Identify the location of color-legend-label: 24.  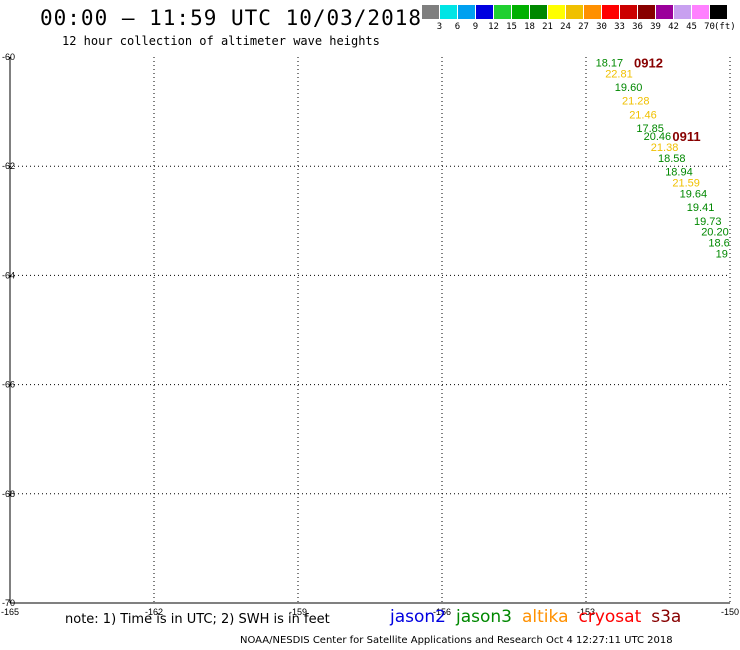
(565, 27).